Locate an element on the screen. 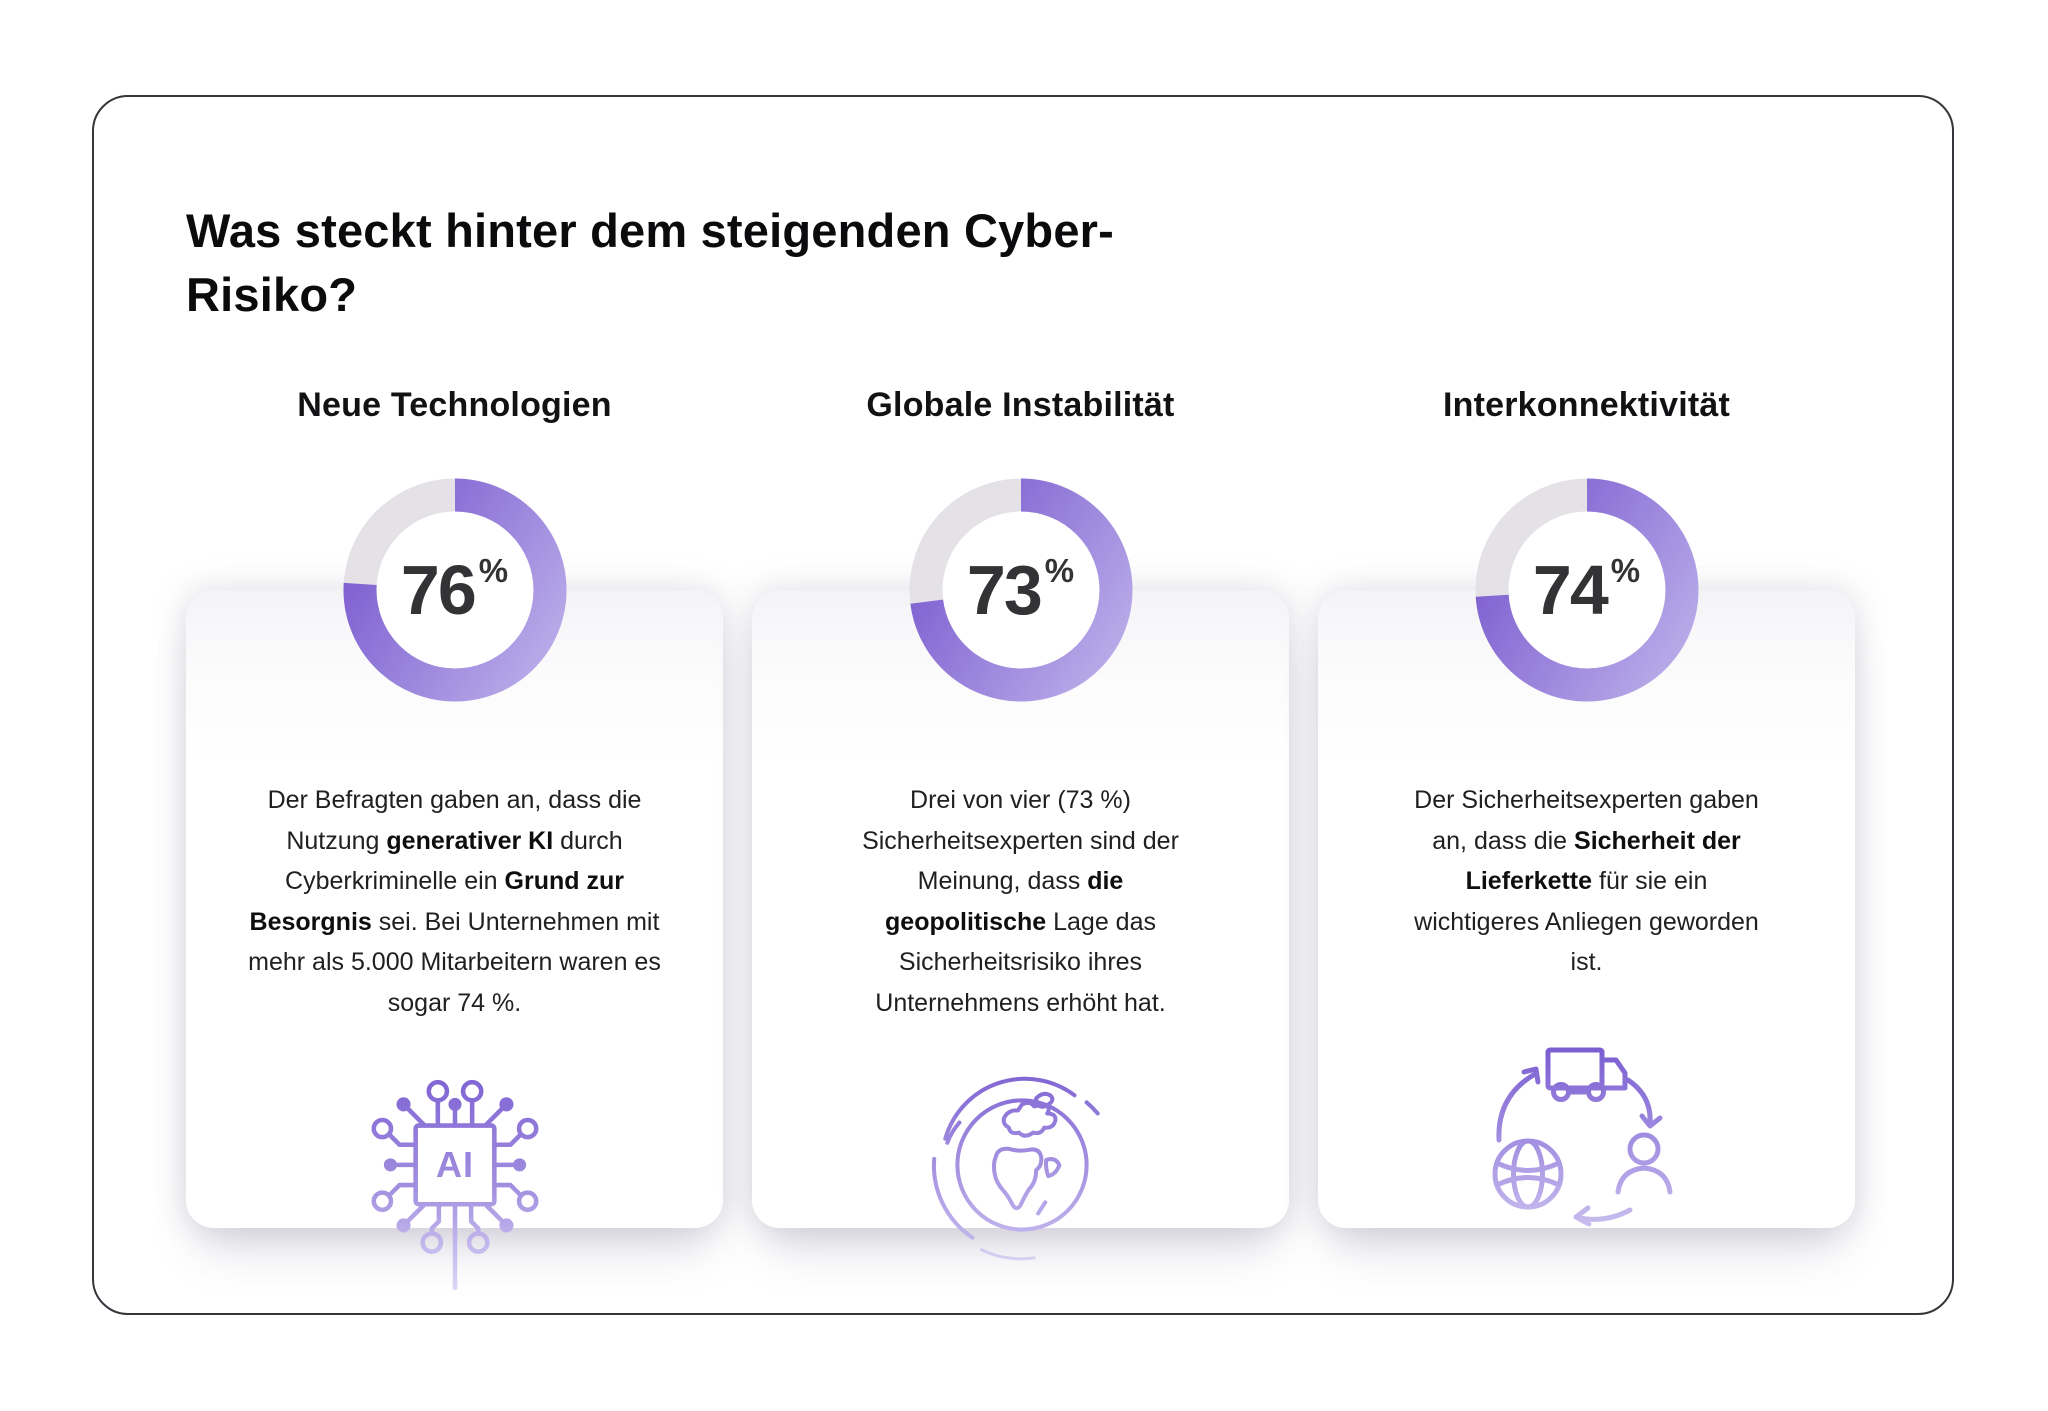 The height and width of the screenshot is (1411, 2048). globe-icon is located at coordinates (1021, 1170).